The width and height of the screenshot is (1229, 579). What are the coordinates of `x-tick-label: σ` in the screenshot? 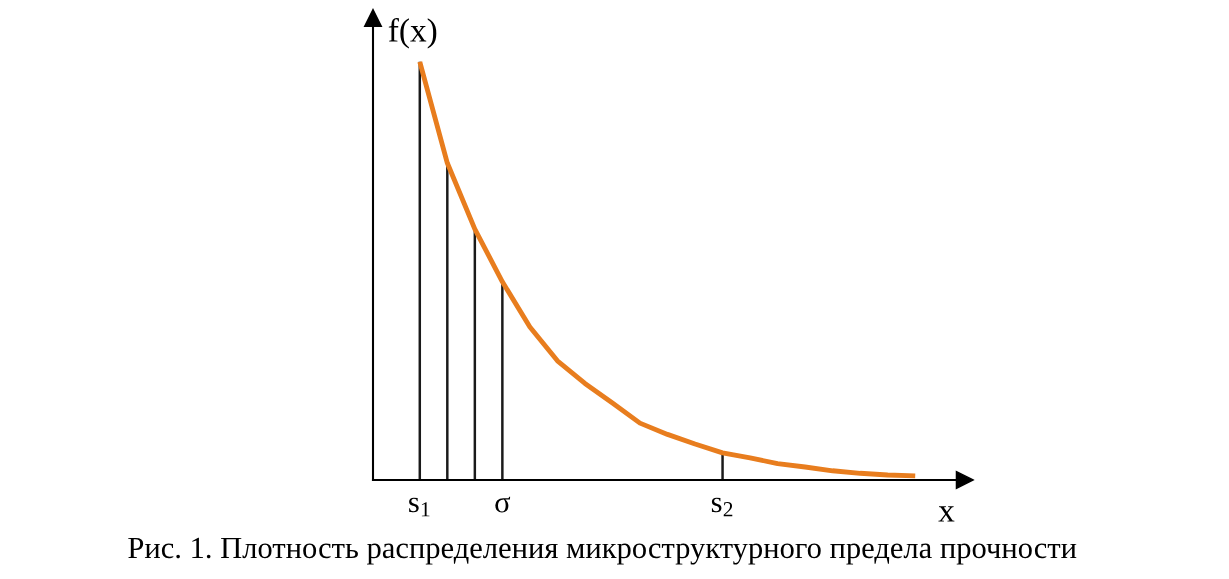 It's located at (503, 504).